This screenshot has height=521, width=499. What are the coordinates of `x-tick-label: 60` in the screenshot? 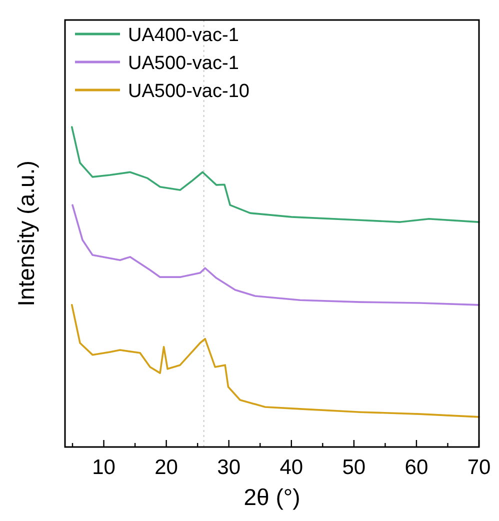 It's located at (416, 467).